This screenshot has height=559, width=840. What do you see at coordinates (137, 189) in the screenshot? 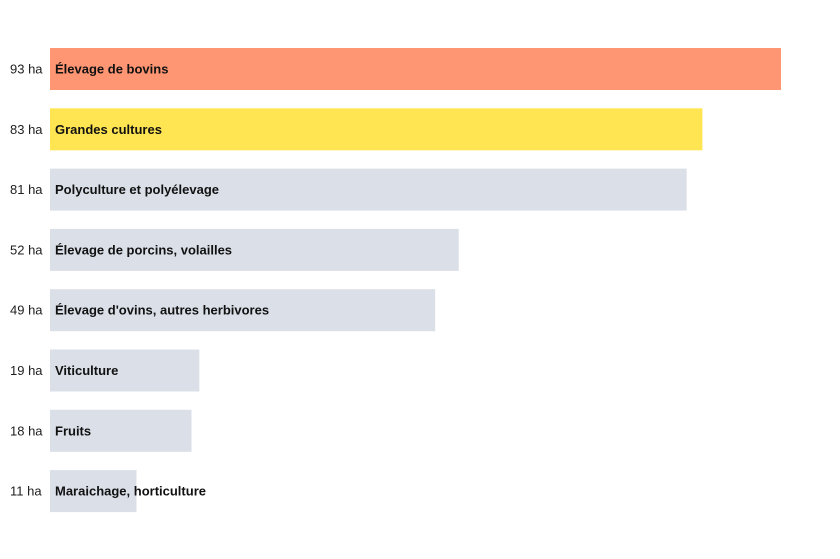
I see `category-label-2: Polyculture et polyélevage` at bounding box center [137, 189].